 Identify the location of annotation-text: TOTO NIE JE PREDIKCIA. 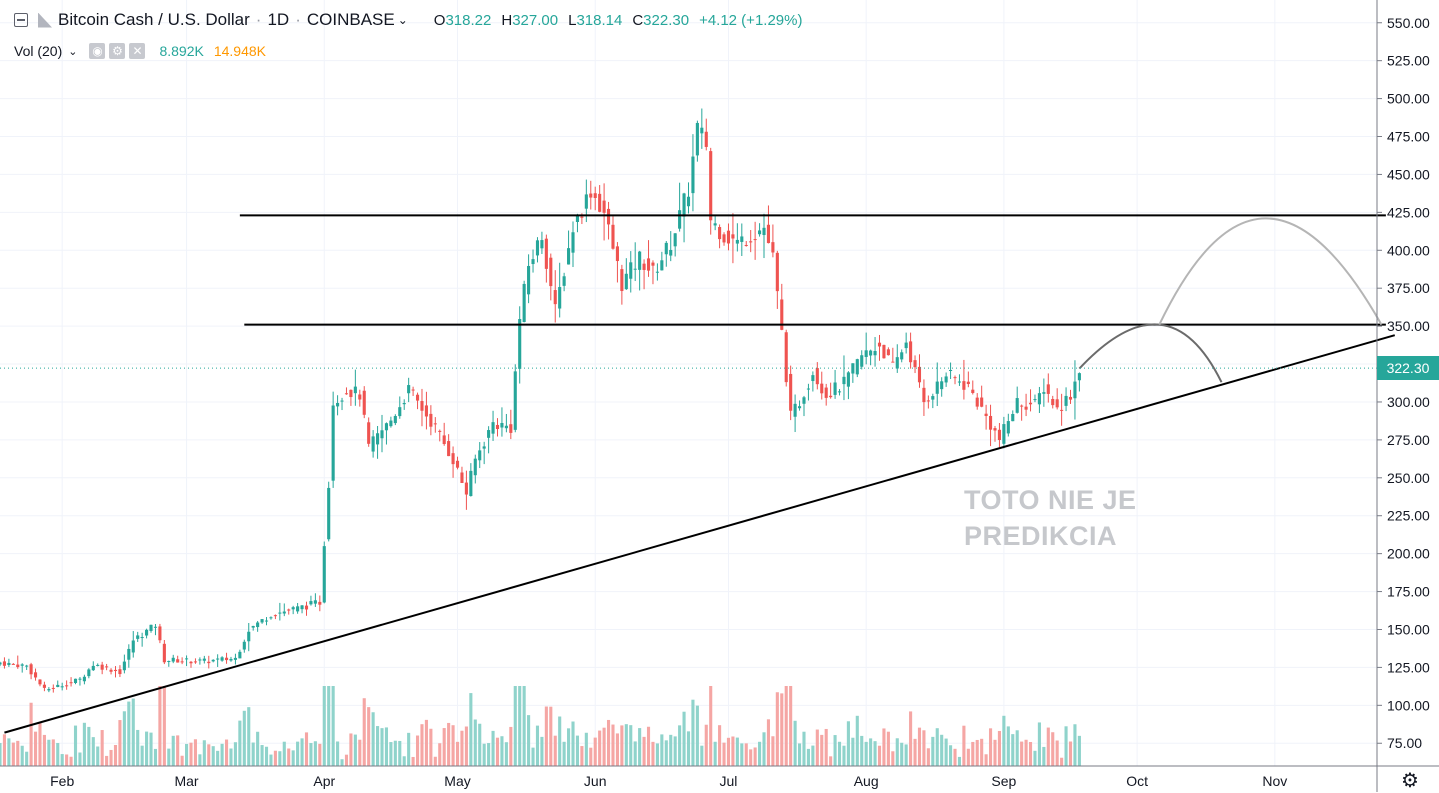
(1050, 518).